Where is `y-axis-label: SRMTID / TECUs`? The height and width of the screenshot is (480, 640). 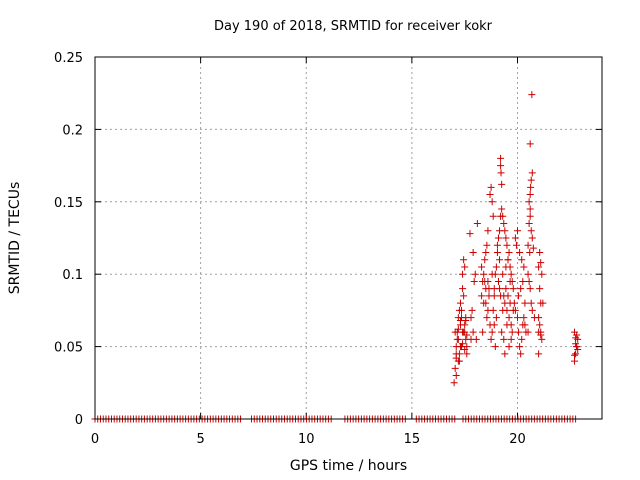
y-axis-label: SRMTID / TECUs is located at coordinates (15, 238).